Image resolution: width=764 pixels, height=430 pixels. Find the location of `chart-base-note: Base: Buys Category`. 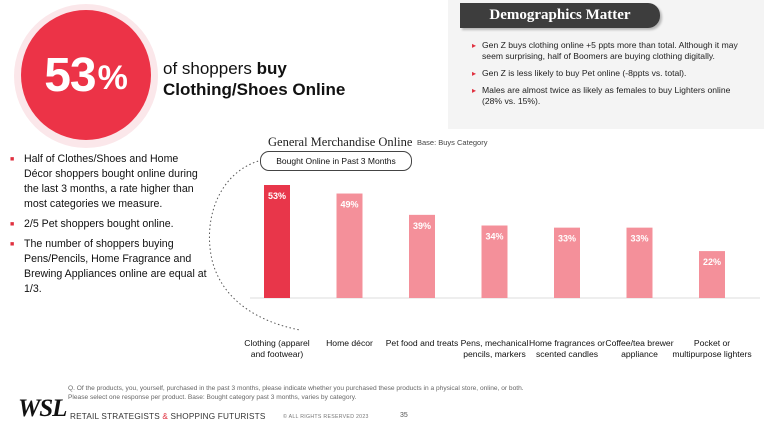

chart-base-note: Base: Buys Category is located at coordinates (452, 142).